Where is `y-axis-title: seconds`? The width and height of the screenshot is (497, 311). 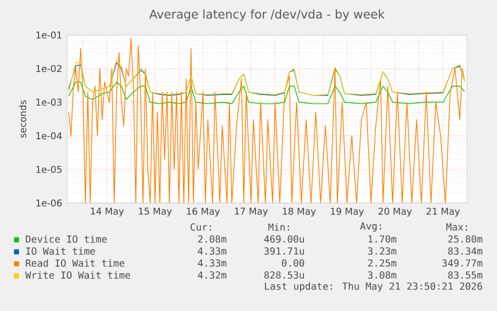 y-axis-title: seconds is located at coordinates (22, 119).